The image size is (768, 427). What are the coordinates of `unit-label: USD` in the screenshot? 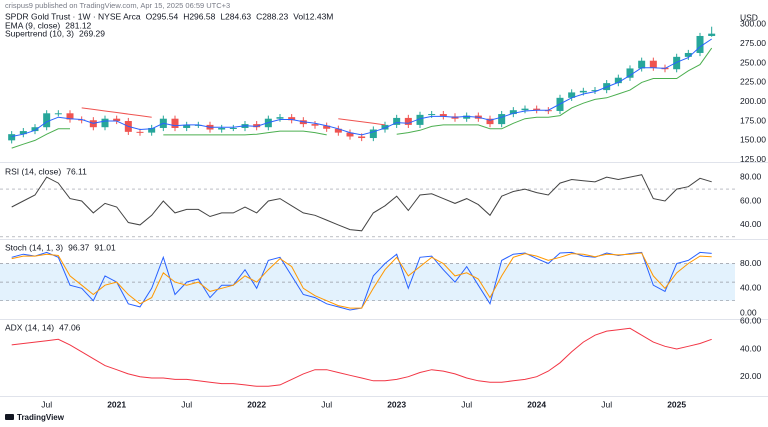 It's located at (749, 17).